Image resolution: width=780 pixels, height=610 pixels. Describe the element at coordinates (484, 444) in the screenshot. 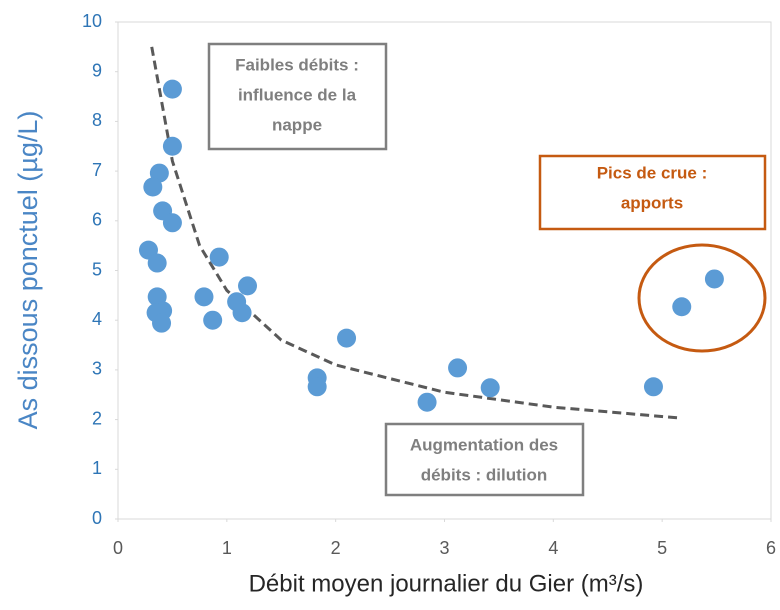

I see `annotation-text: Augmentation des` at that location.